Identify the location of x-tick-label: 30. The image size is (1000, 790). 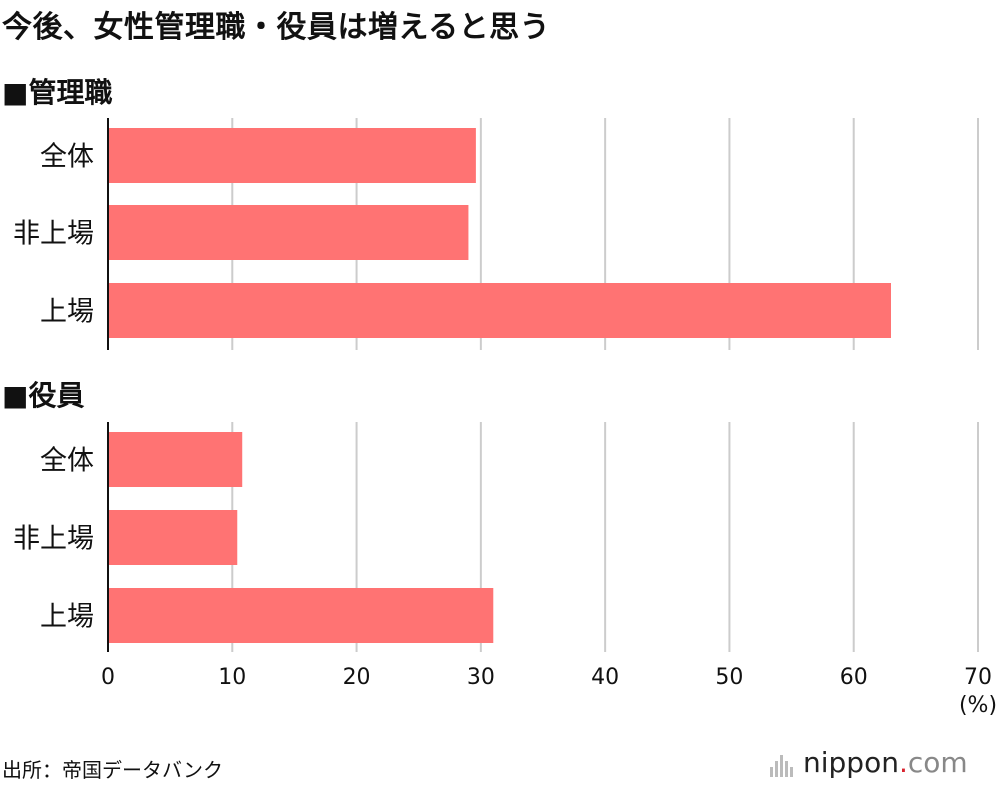
(481, 677).